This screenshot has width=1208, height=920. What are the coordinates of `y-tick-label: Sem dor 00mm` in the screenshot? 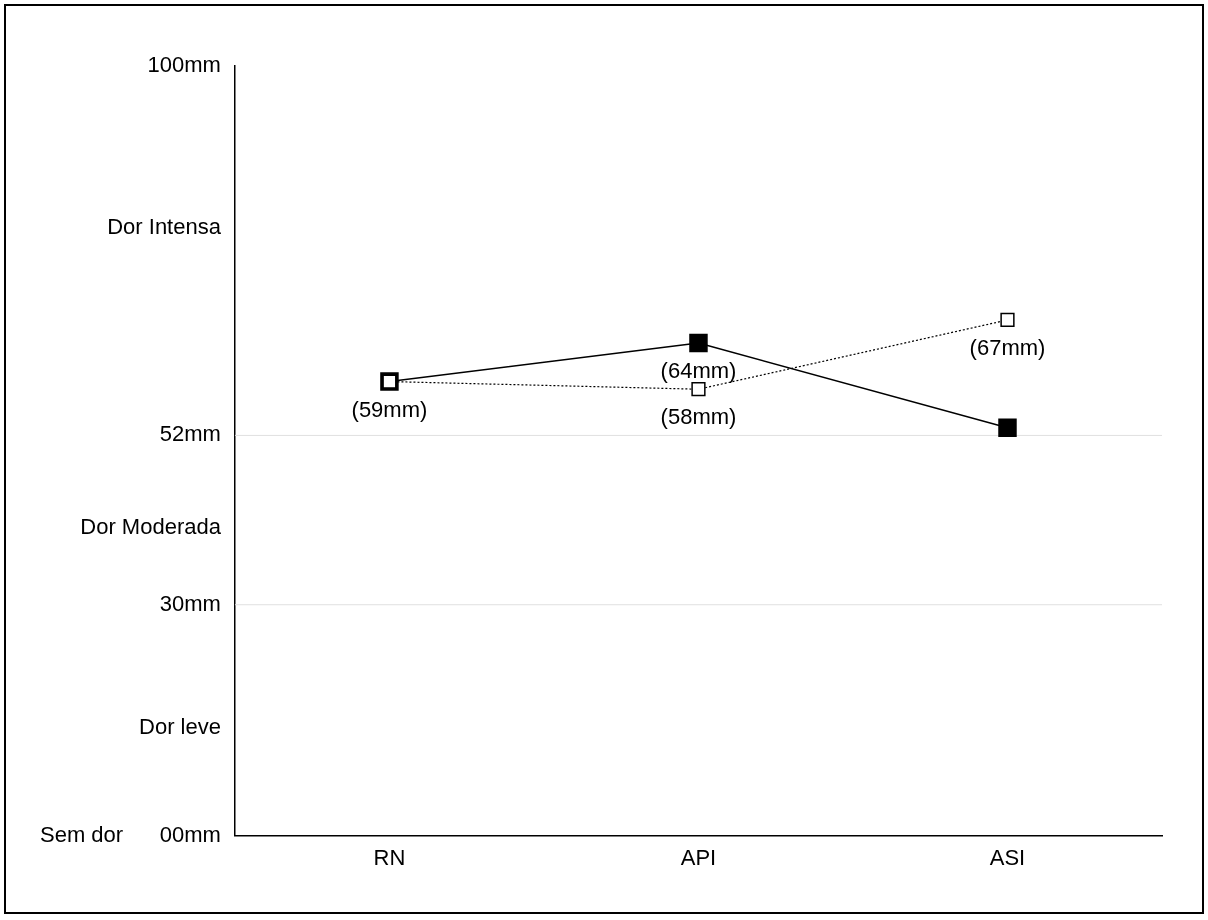 It's located at (130, 834).